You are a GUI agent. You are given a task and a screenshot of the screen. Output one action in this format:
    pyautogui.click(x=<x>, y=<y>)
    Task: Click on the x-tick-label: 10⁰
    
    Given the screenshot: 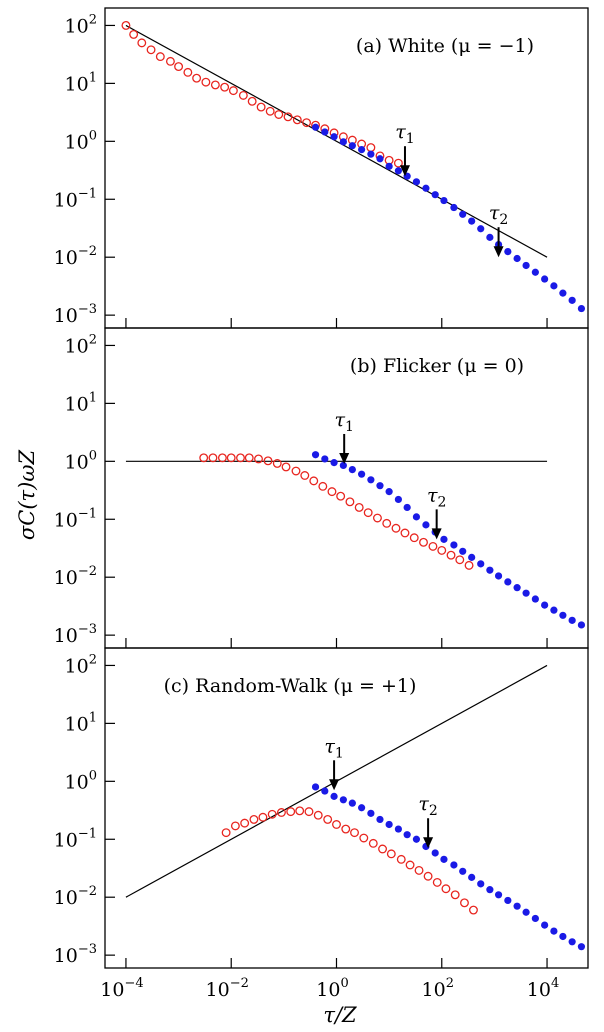 What is the action you would take?
    pyautogui.click(x=332, y=988)
    